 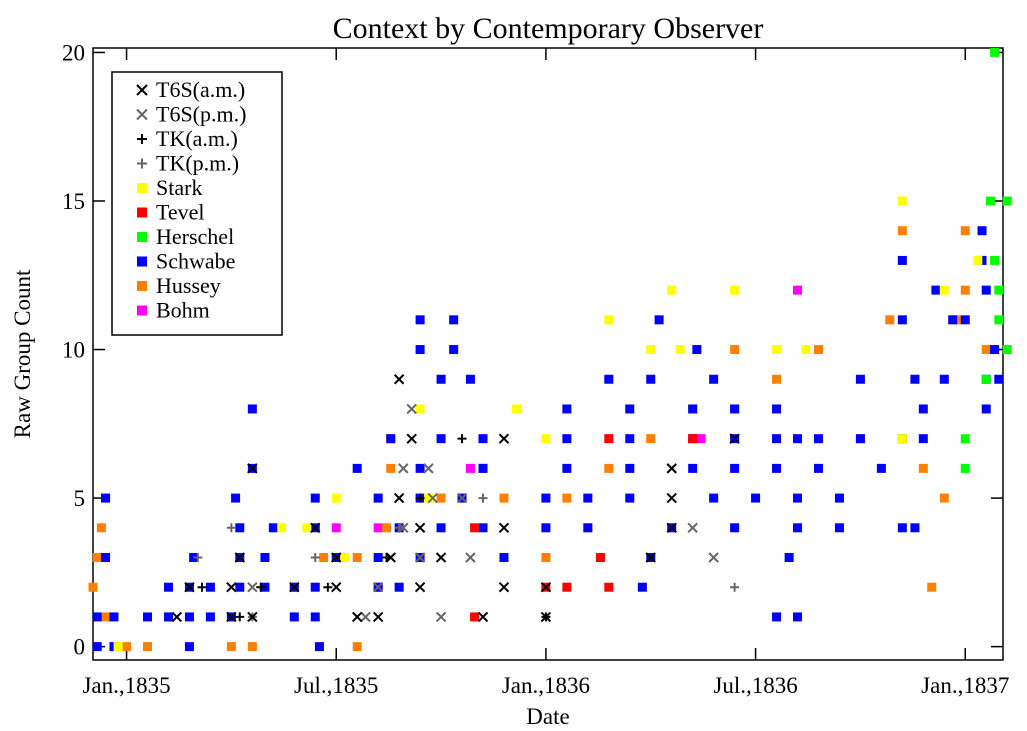 I want to click on x-tick-label: Jan.,1837, so click(x=965, y=685).